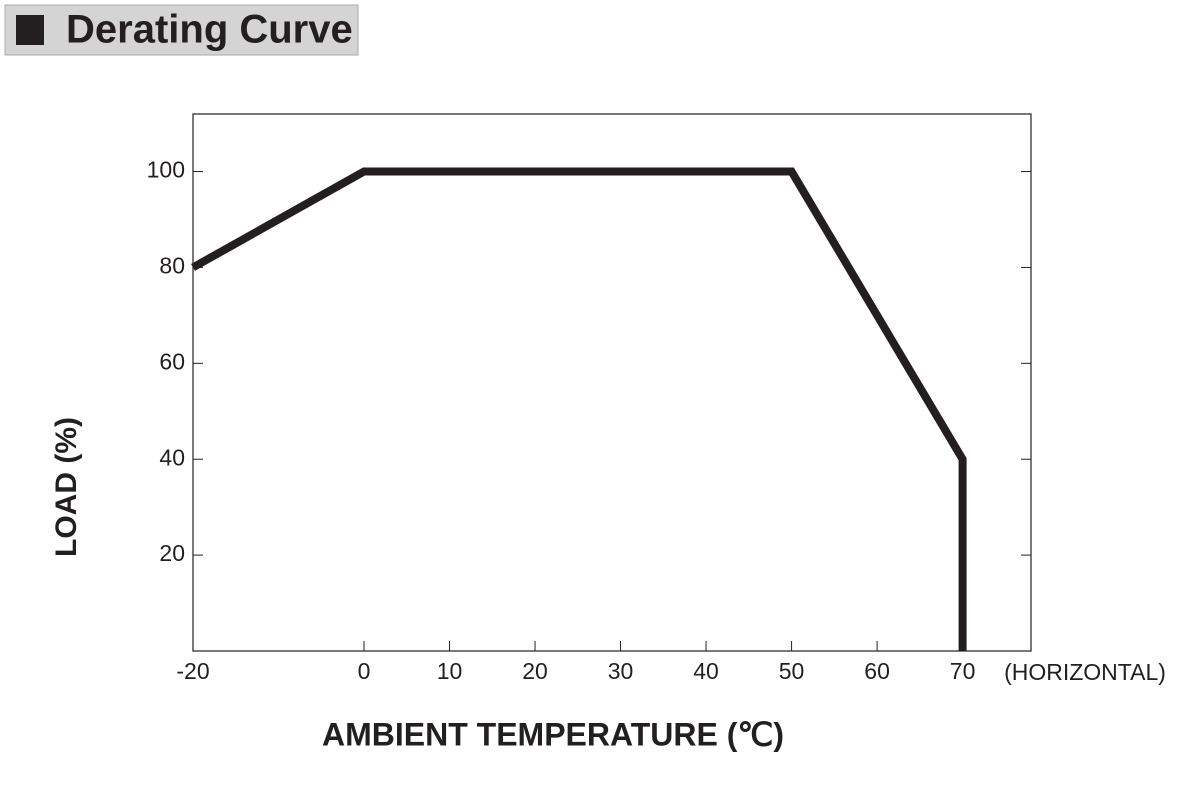  What do you see at coordinates (706, 671) in the screenshot?
I see `x-tick-label: 40` at bounding box center [706, 671].